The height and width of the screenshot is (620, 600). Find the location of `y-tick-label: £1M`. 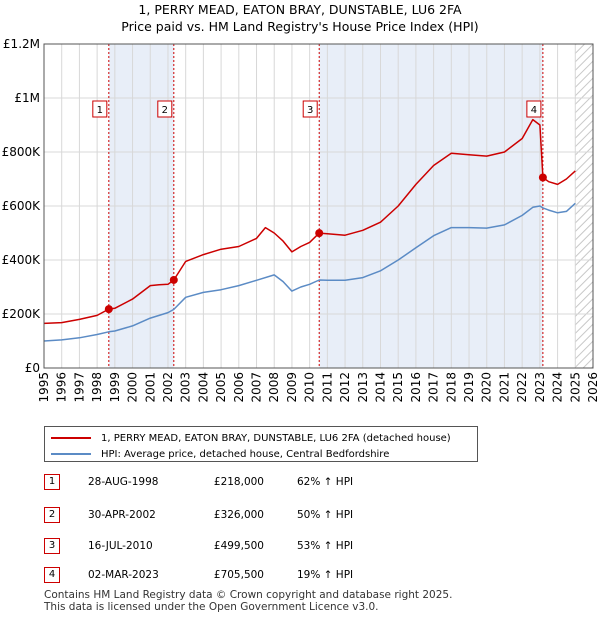

y-tick-label: £1M is located at coordinates (27, 98).